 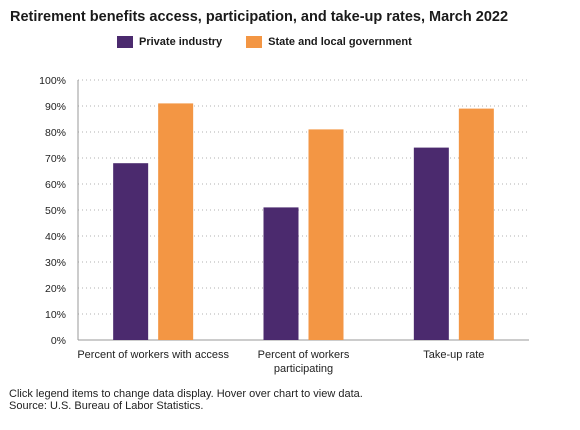 What do you see at coordinates (55, 263) in the screenshot?
I see `y-tick-label: 30%` at bounding box center [55, 263].